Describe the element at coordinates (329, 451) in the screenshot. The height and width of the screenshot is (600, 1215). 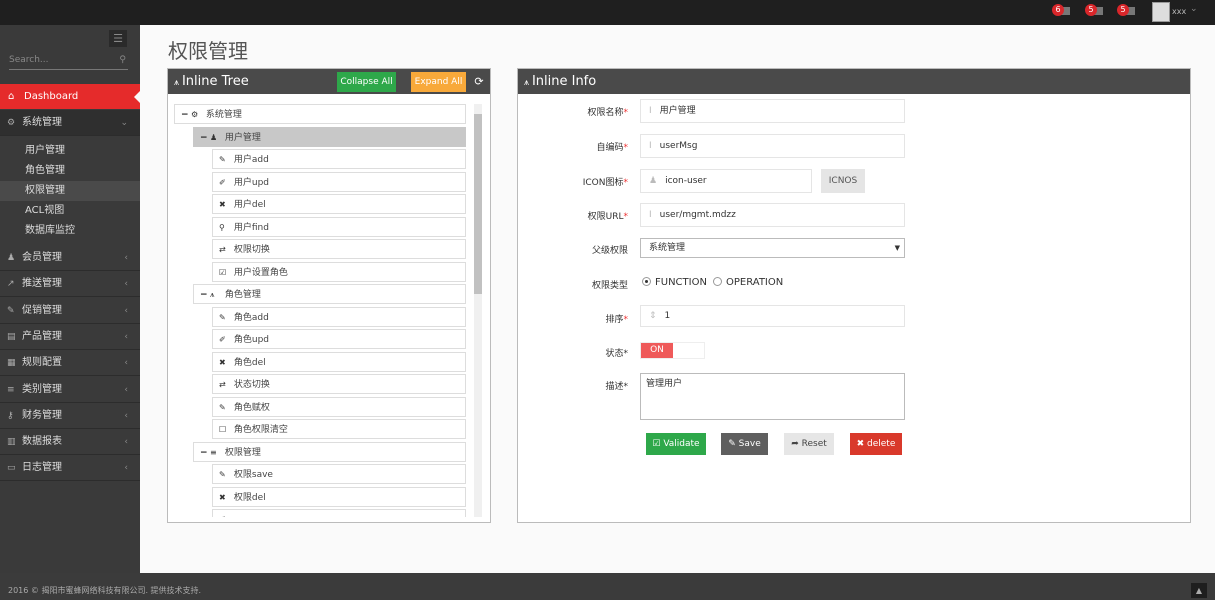
I see `tree-node: − ≡ 权限管理` at that location.